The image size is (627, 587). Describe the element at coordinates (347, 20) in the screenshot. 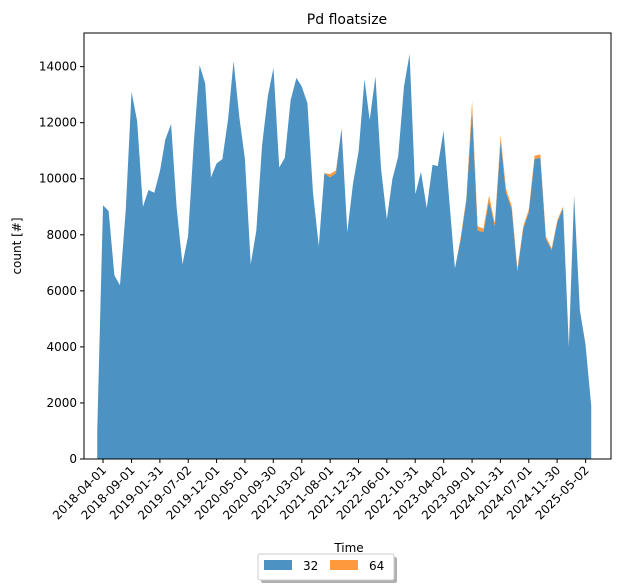

I see `chart-title: Pd floatsize` at that location.